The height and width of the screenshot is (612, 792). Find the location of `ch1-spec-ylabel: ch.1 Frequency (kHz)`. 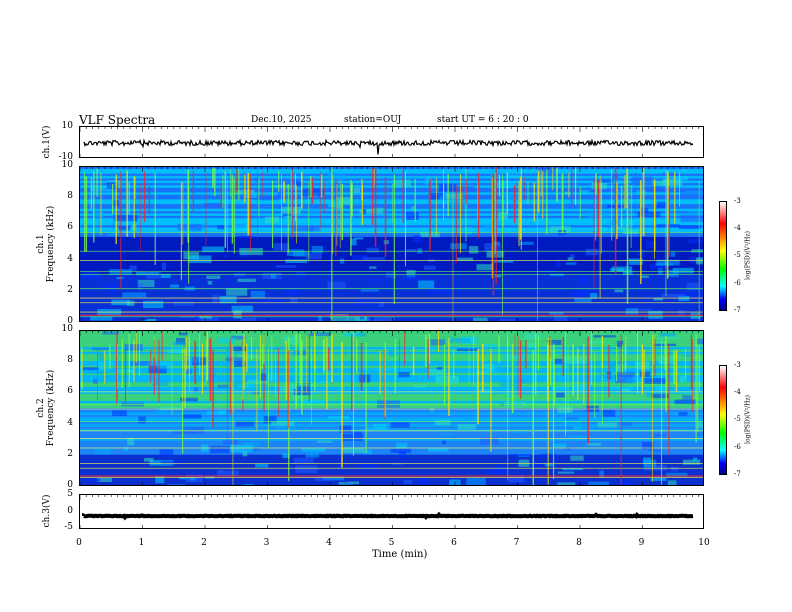

ch1-spec-ylabel: ch.1 Frequency (kHz) is located at coordinates (46, 244).